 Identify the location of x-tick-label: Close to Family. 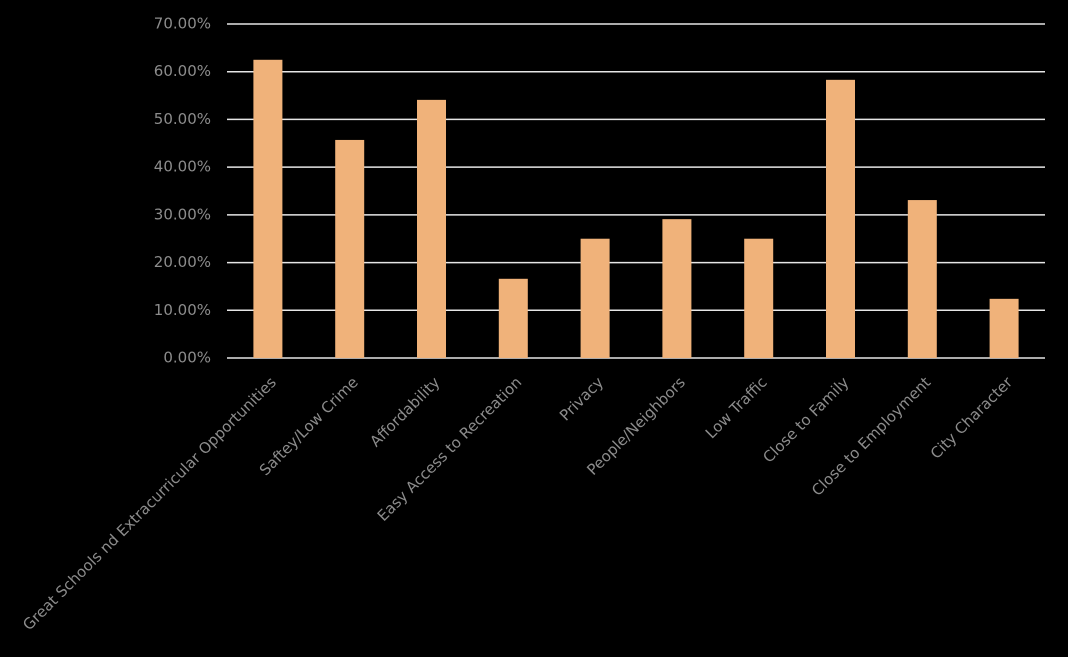
(805, 419).